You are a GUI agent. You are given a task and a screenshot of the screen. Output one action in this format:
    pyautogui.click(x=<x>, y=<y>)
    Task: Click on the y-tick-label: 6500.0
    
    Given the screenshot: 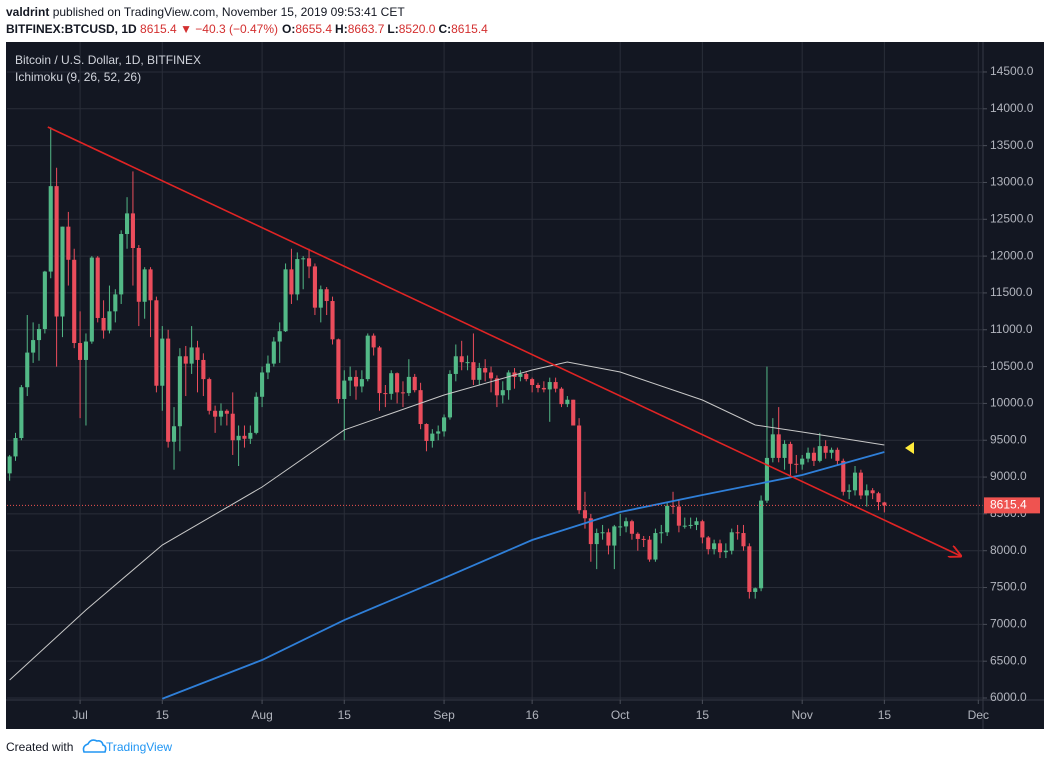 What is the action you would take?
    pyautogui.click(x=1008, y=660)
    